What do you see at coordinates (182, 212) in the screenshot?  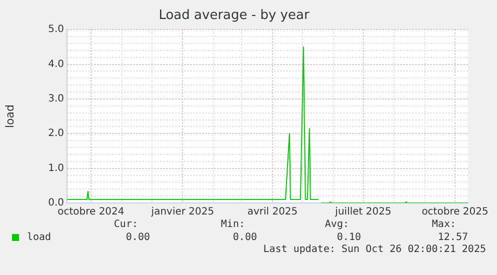 I see `x-tick-label: janvier 2025` at bounding box center [182, 212].